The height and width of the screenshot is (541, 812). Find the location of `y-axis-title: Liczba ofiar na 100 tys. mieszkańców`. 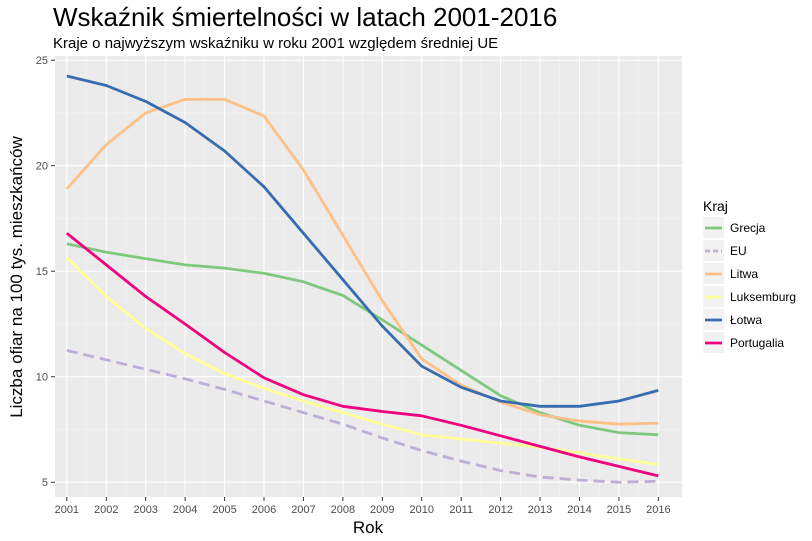

y-axis-title: Liczba ofiar na 100 tys. mieszkańców is located at coordinates (16, 276).